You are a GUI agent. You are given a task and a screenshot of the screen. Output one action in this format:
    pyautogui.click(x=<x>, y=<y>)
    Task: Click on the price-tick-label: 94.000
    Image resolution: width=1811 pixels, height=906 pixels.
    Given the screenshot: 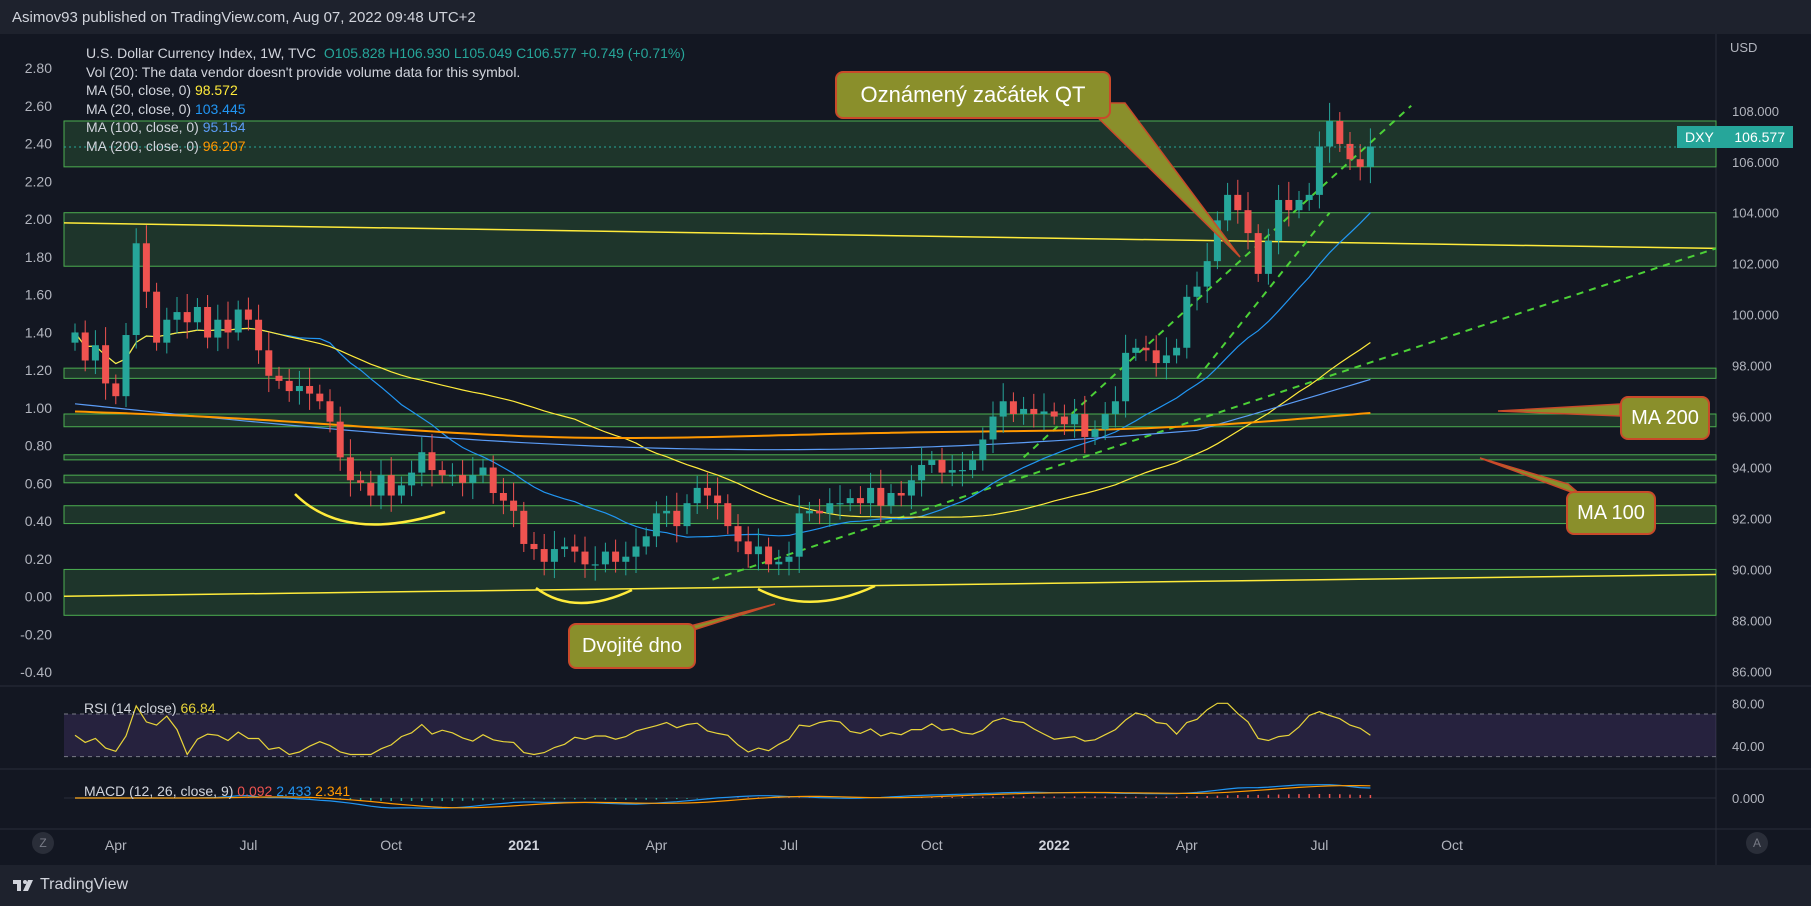 What is the action you would take?
    pyautogui.click(x=1752, y=468)
    